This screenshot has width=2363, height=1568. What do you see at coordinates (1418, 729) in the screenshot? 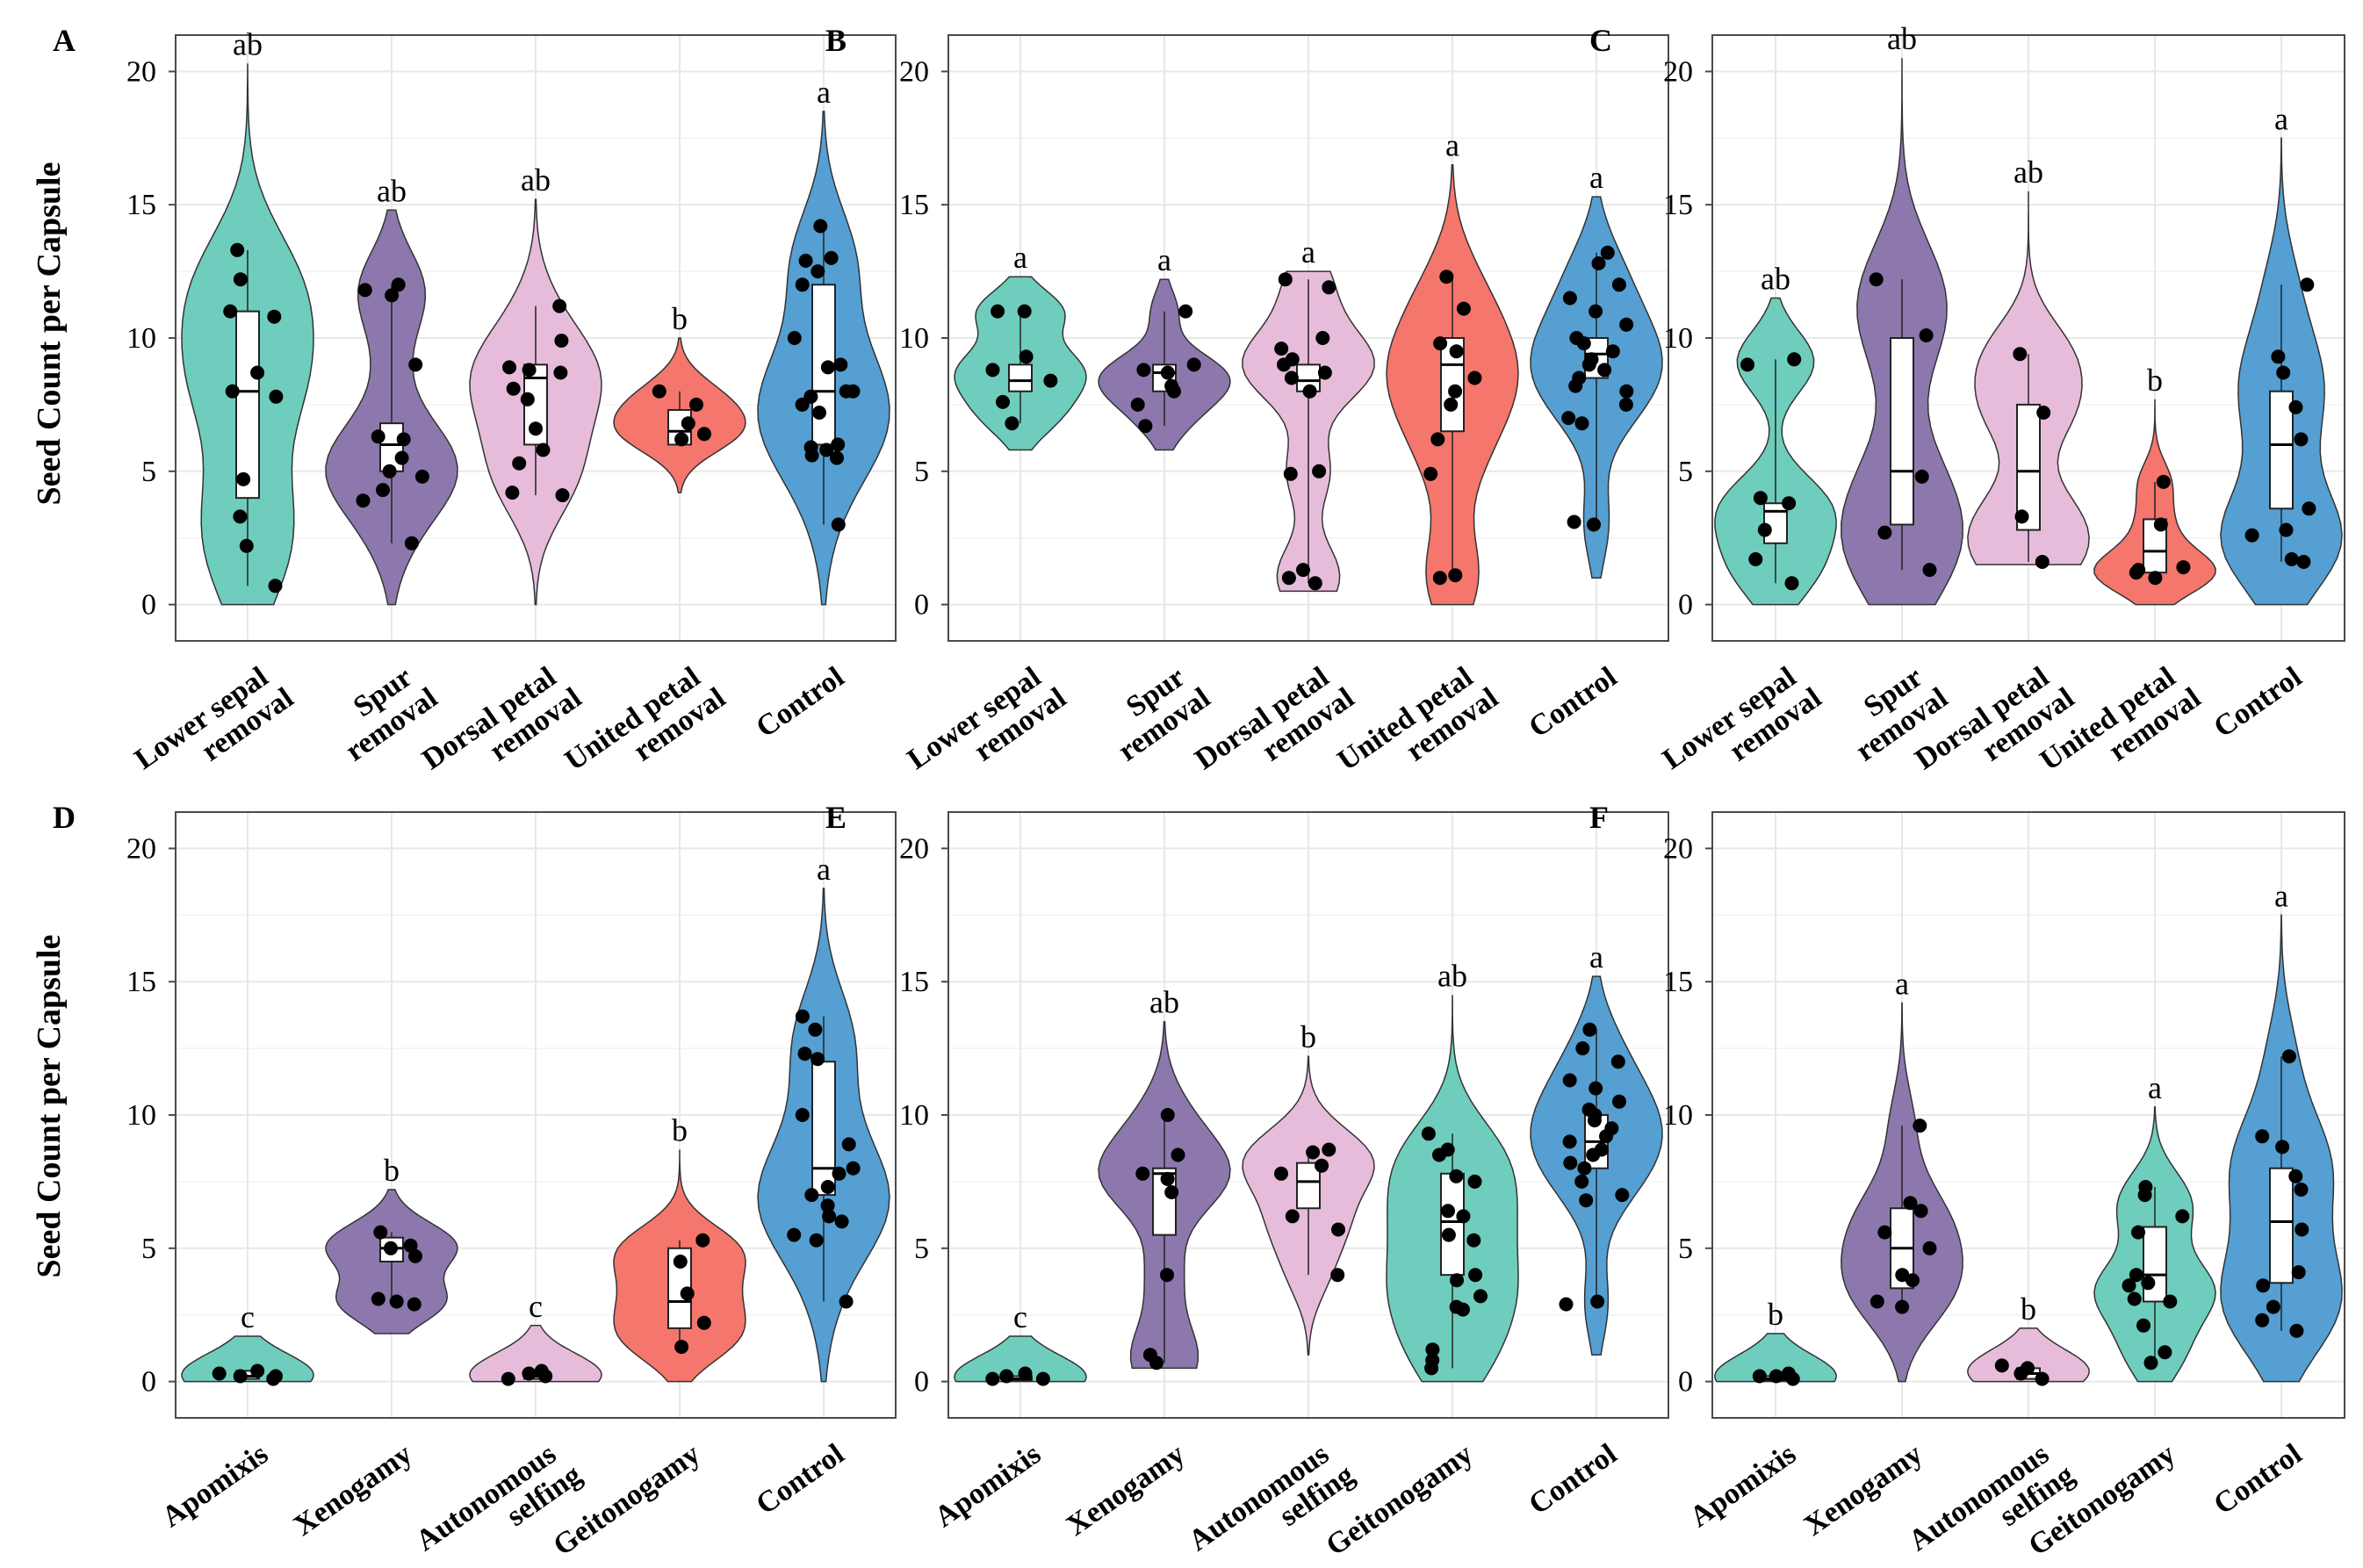
I see `x-category-label: United petalremoval` at bounding box center [1418, 729].